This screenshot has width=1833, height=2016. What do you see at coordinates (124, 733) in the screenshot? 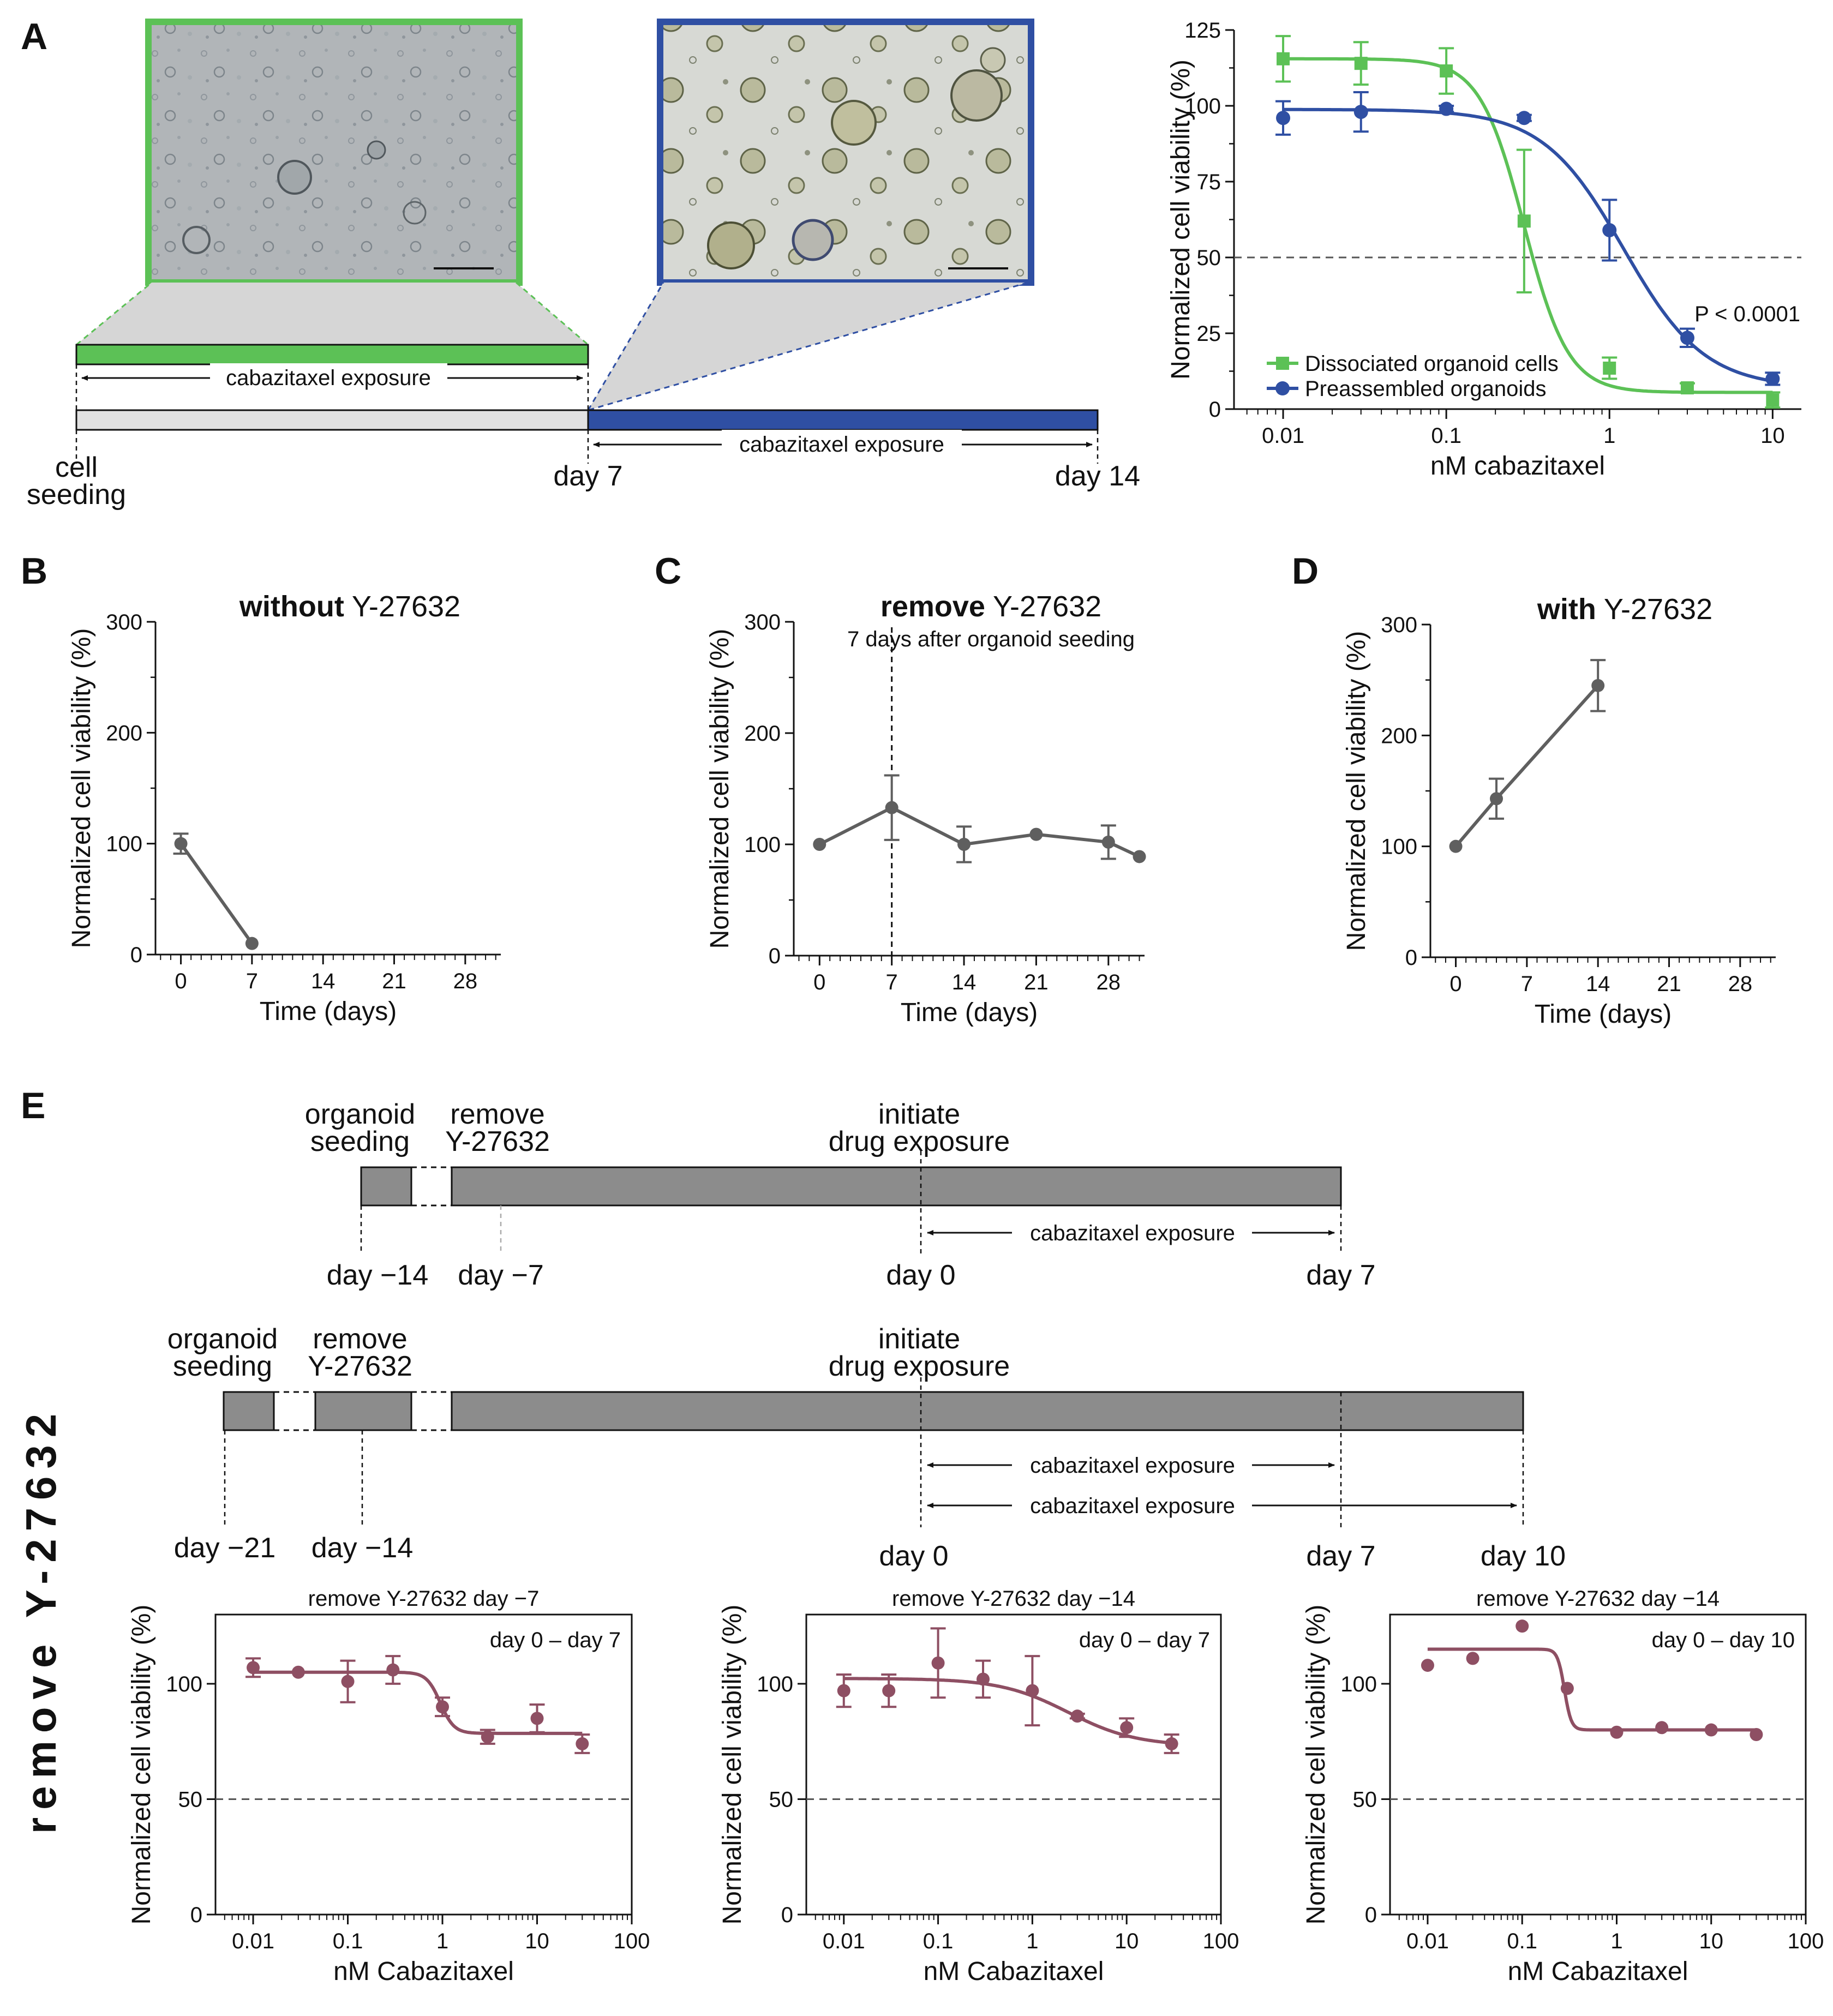
I see `y-tick-label: 200` at bounding box center [124, 733].